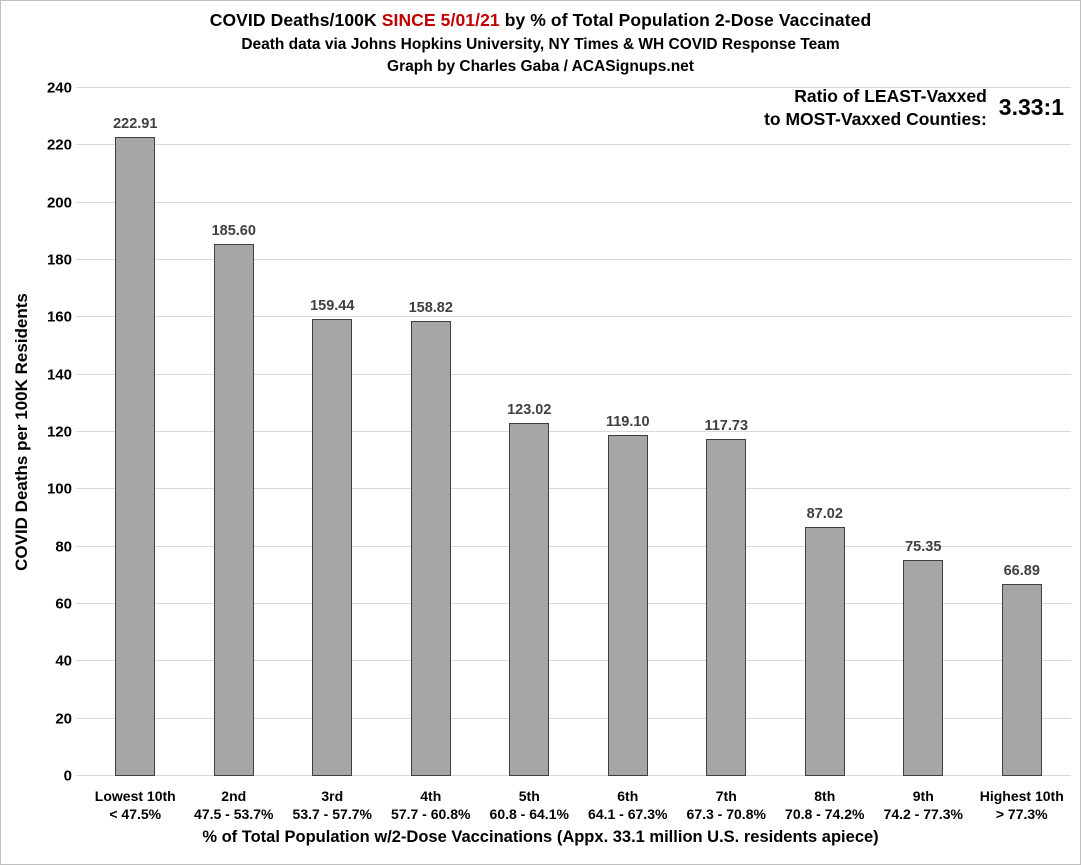  I want to click on x-tick-label: 7th 67.3 - 70.8%, so click(726, 805).